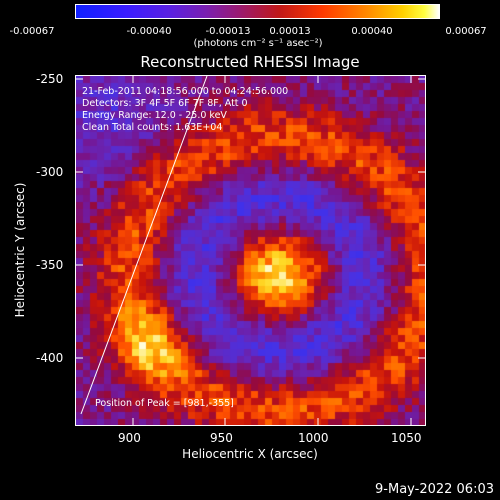 Image resolution: width=500 pixels, height=500 pixels. What do you see at coordinates (258, 43) in the screenshot?
I see `colorbar-units: (photons cm⁻² s⁻¹ asec⁻²)` at bounding box center [258, 43].